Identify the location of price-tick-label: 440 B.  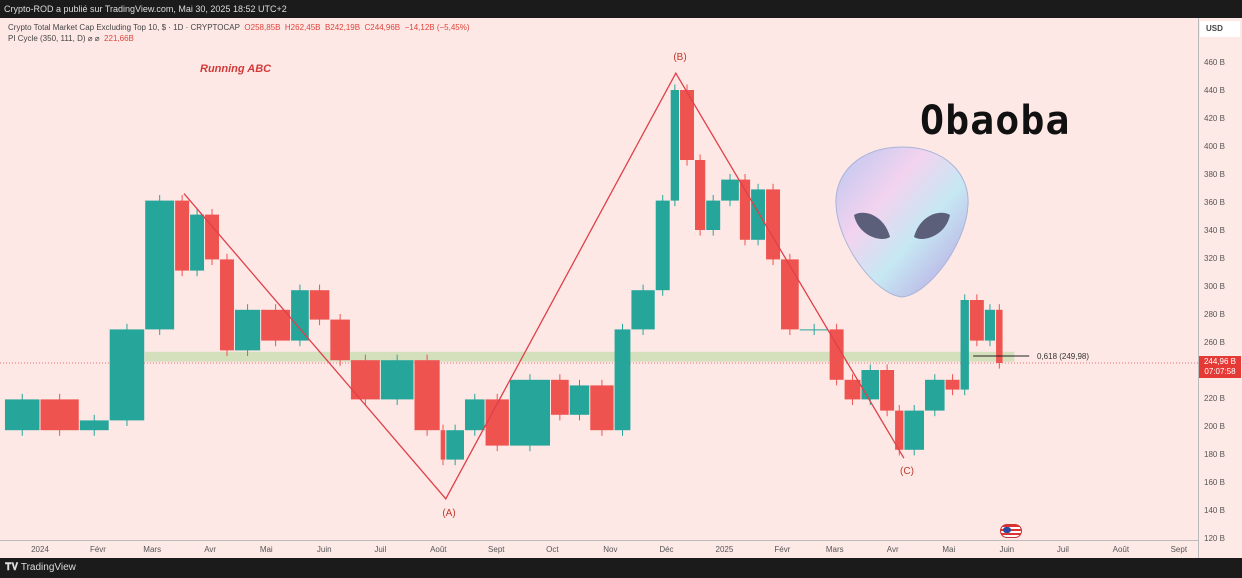
(1214, 90).